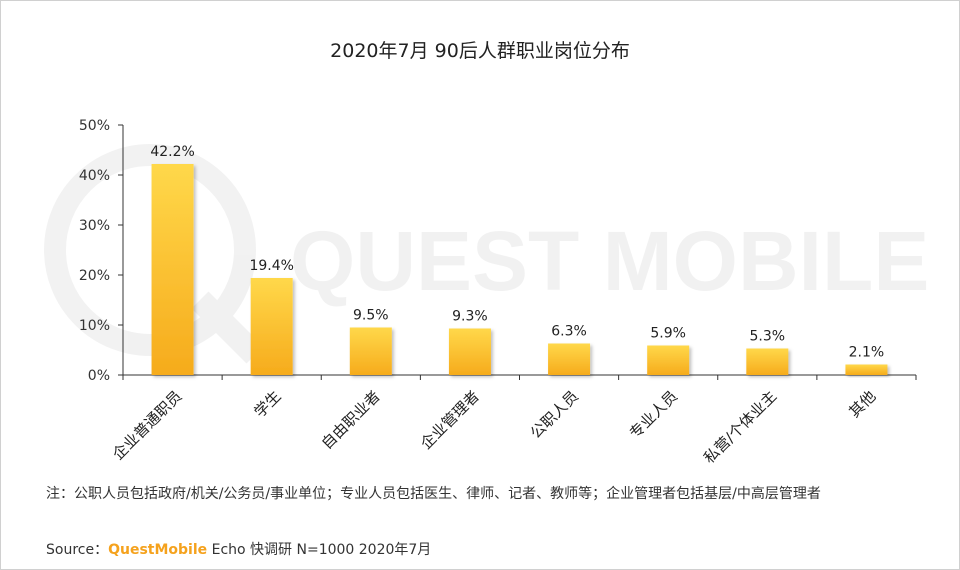 The image size is (960, 570). What do you see at coordinates (271, 266) in the screenshot?
I see `data-label: 19.4%` at bounding box center [271, 266].